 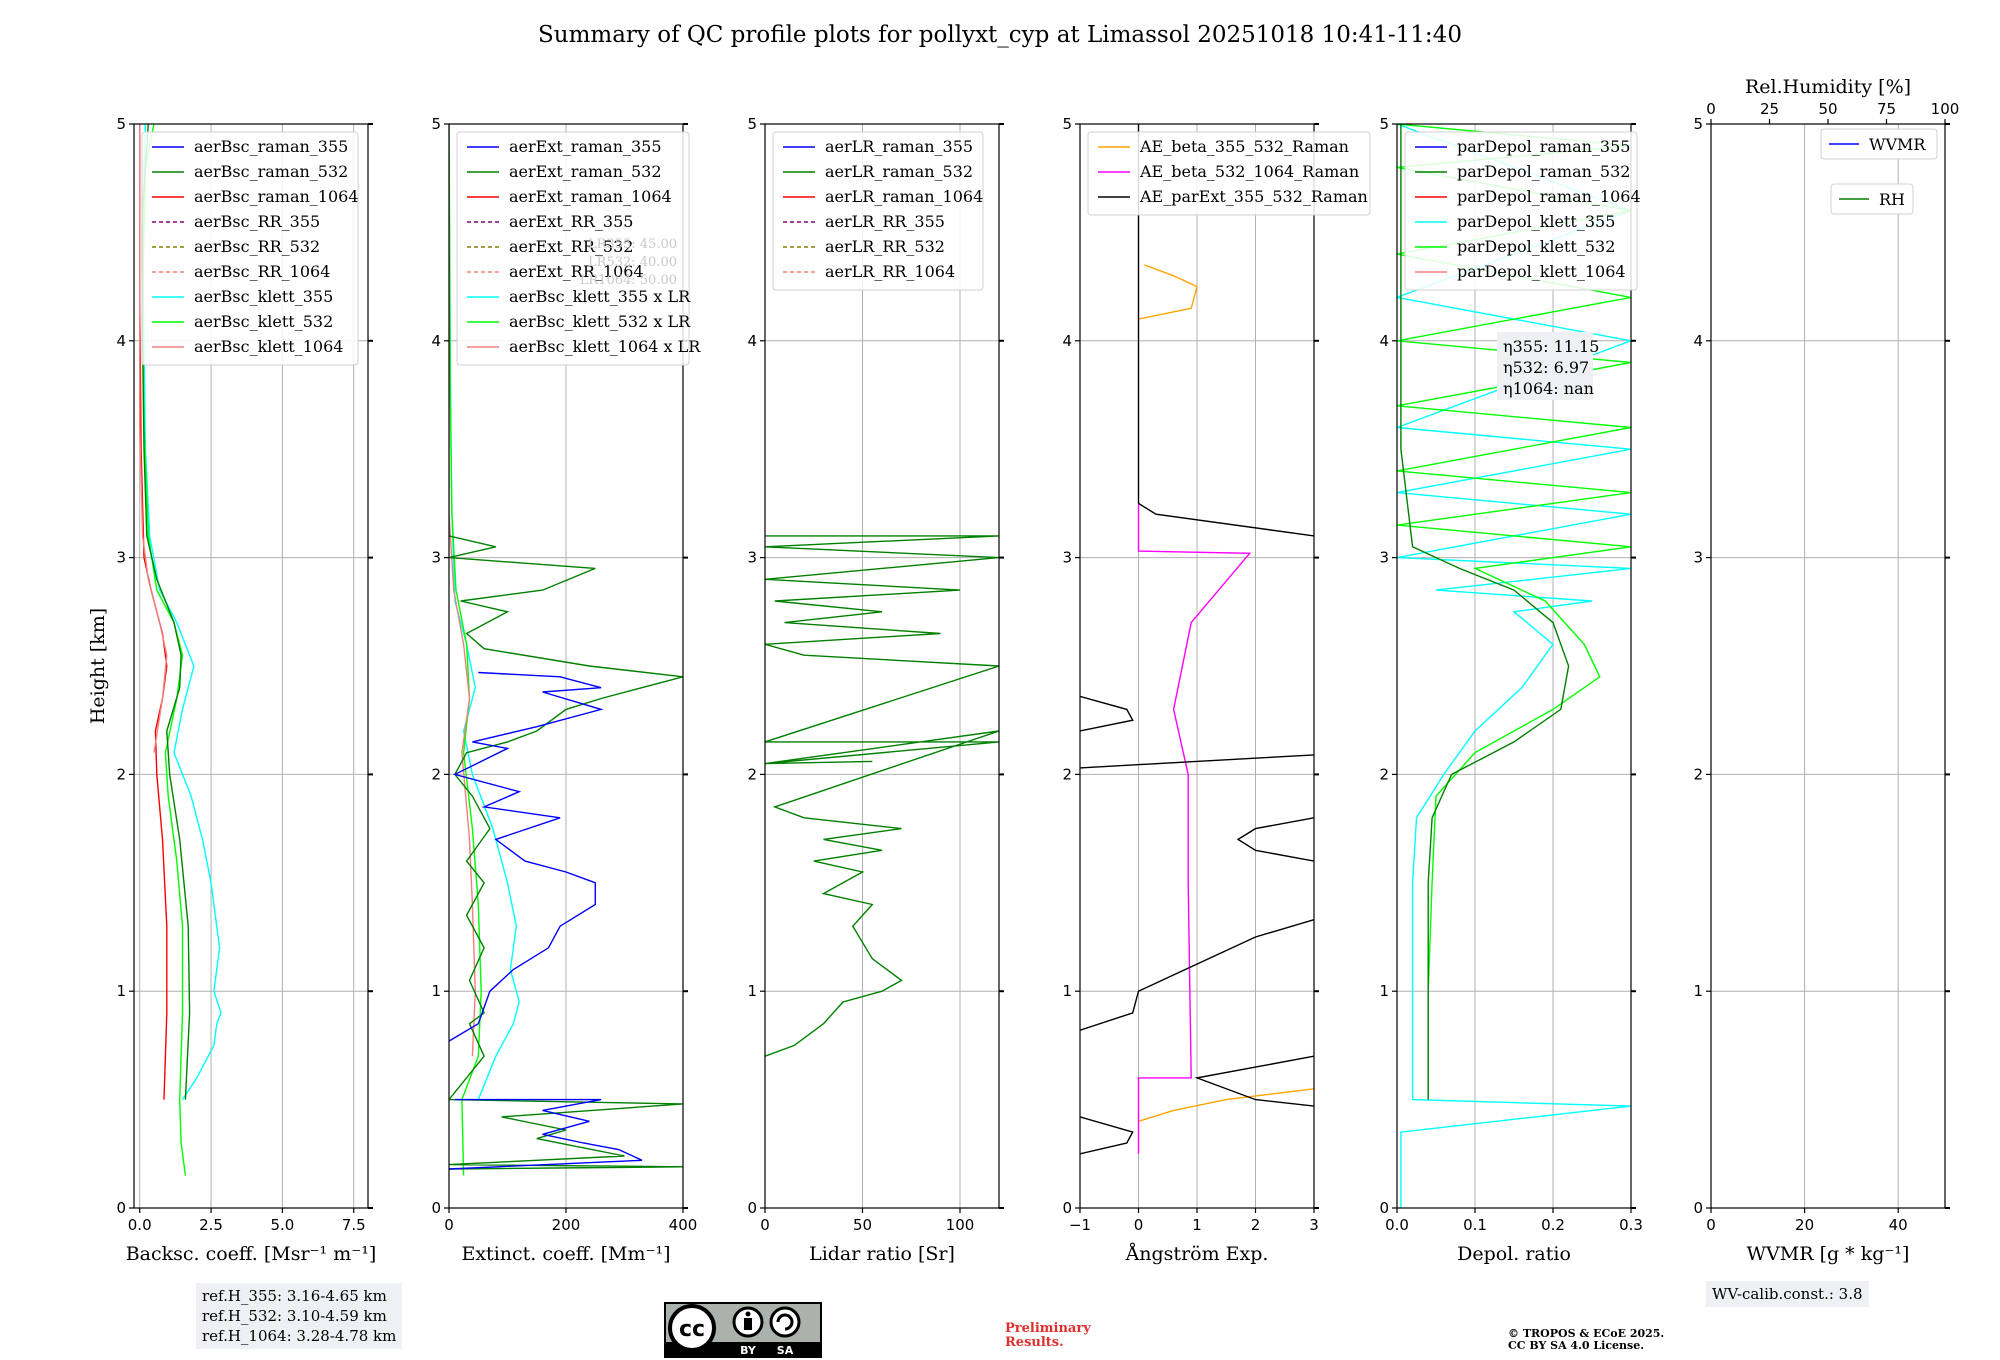 What do you see at coordinates (140, 1225) in the screenshot?
I see `x-tick-label: 0.0` at bounding box center [140, 1225].